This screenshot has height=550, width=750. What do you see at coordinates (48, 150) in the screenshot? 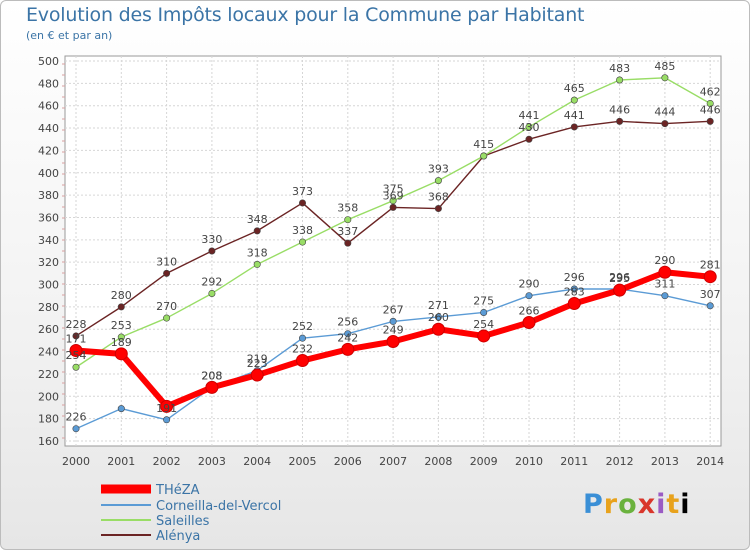
I see `y-tick-label: 420` at bounding box center [48, 150].